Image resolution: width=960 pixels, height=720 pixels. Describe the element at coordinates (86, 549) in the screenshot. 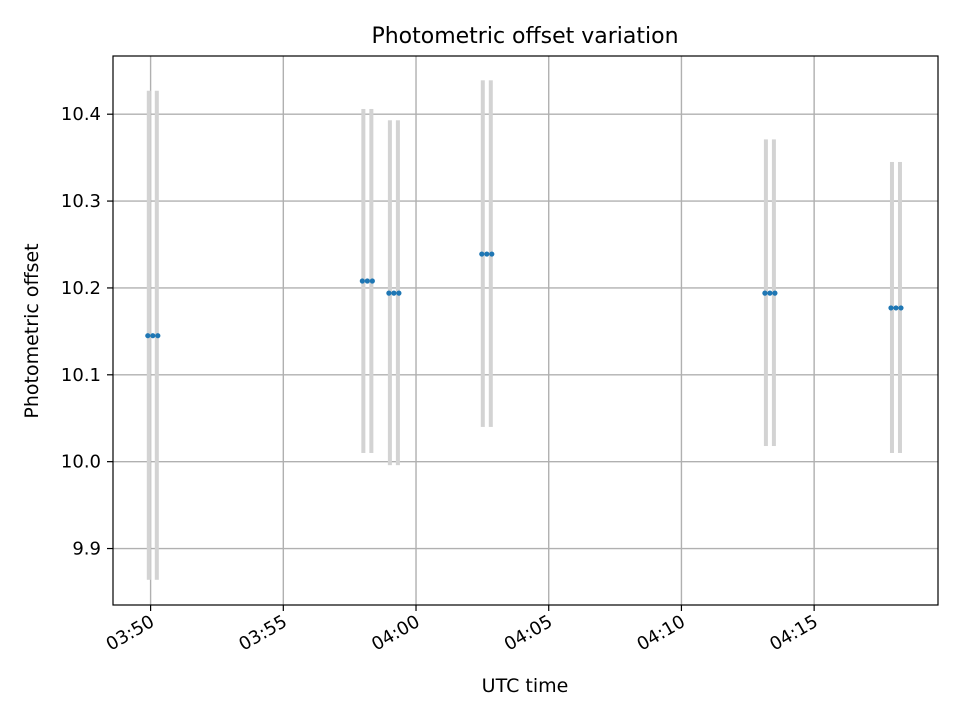

I see `y-tick-label: 9.9` at that location.